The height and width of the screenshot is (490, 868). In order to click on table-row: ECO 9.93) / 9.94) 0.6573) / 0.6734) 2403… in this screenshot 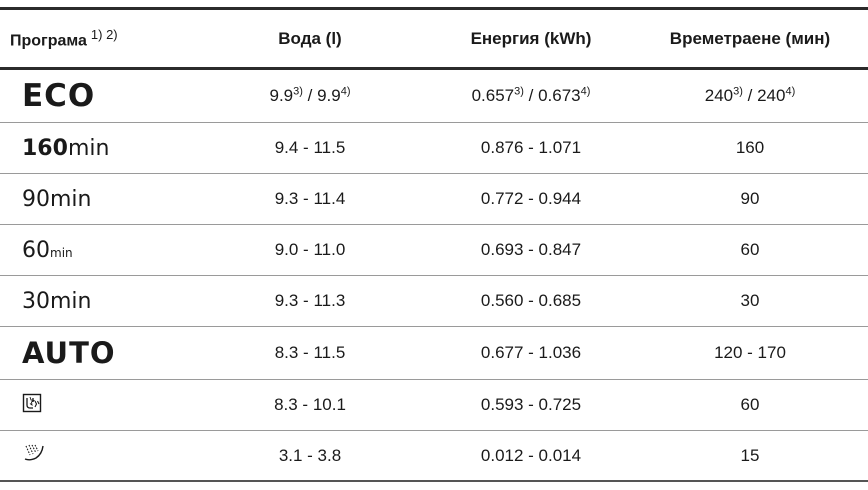, I will do `click(434, 96)`.